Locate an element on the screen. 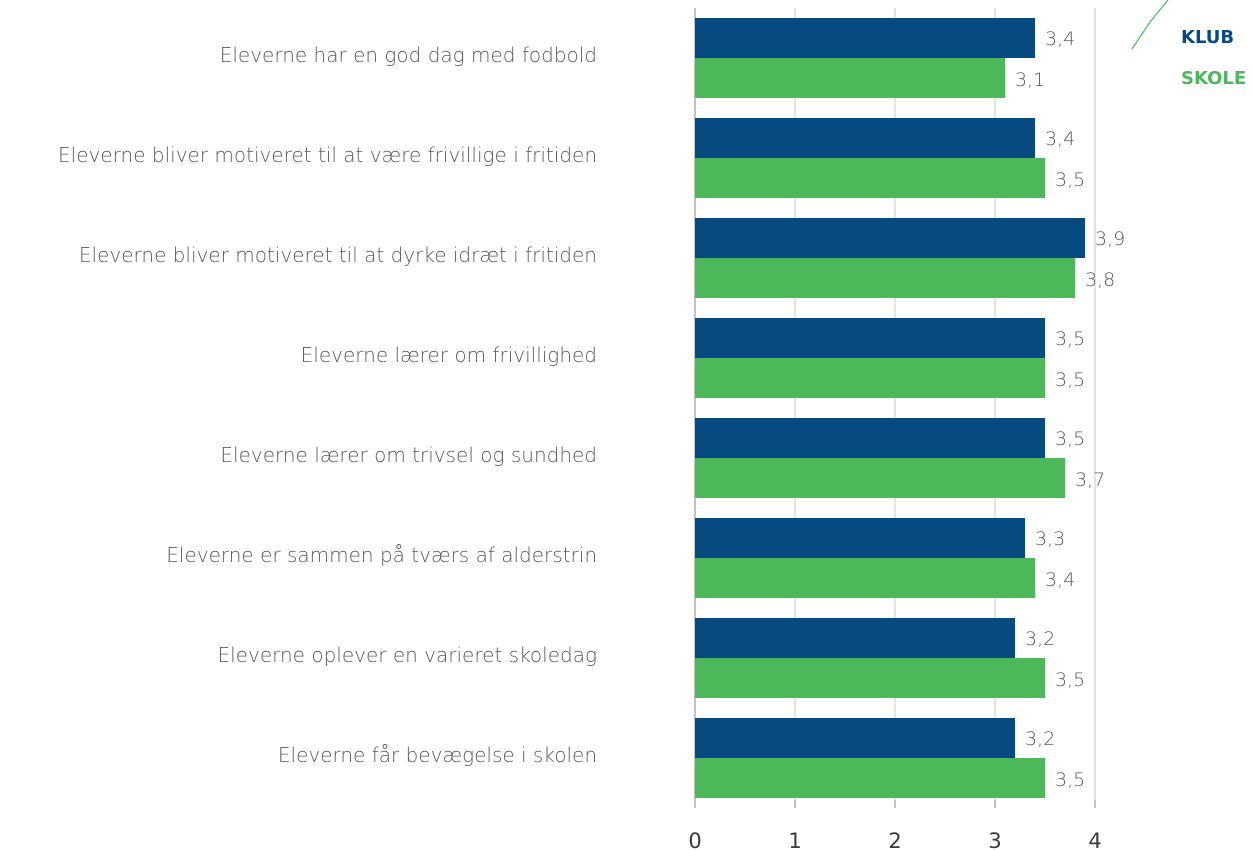  x-tick-label: 4 is located at coordinates (1094, 839).